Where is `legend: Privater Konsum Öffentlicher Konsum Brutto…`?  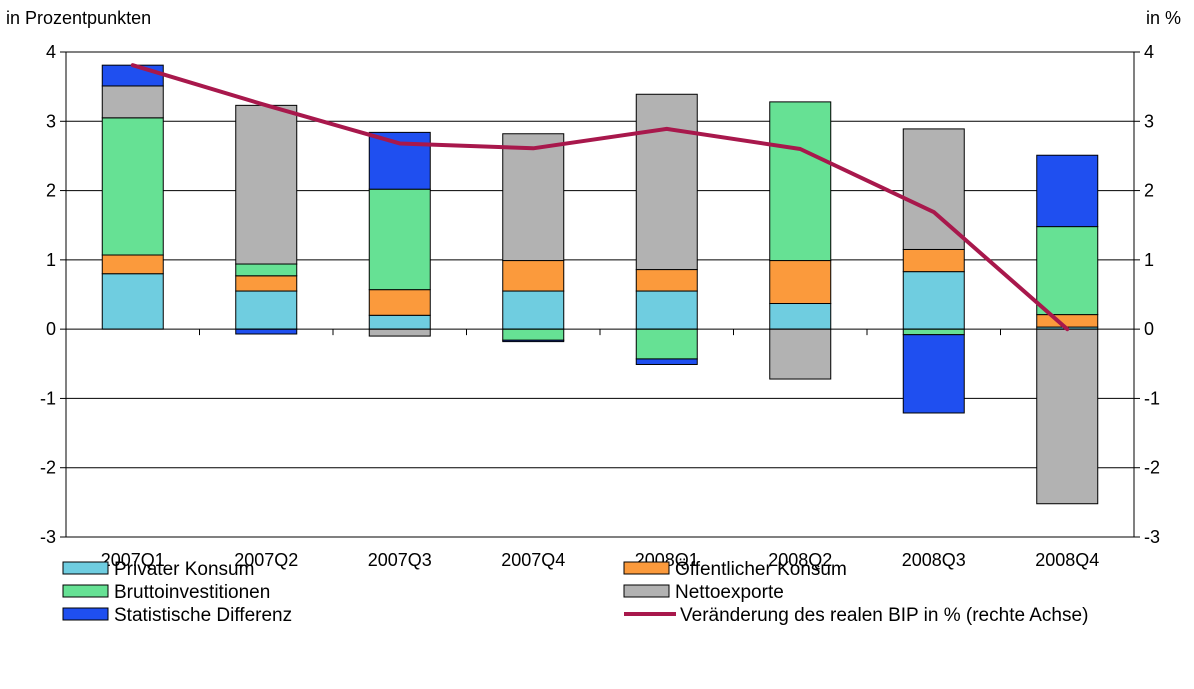 legend: Privater Konsum Öffentlicher Konsum Brutto… is located at coordinates (575, 592).